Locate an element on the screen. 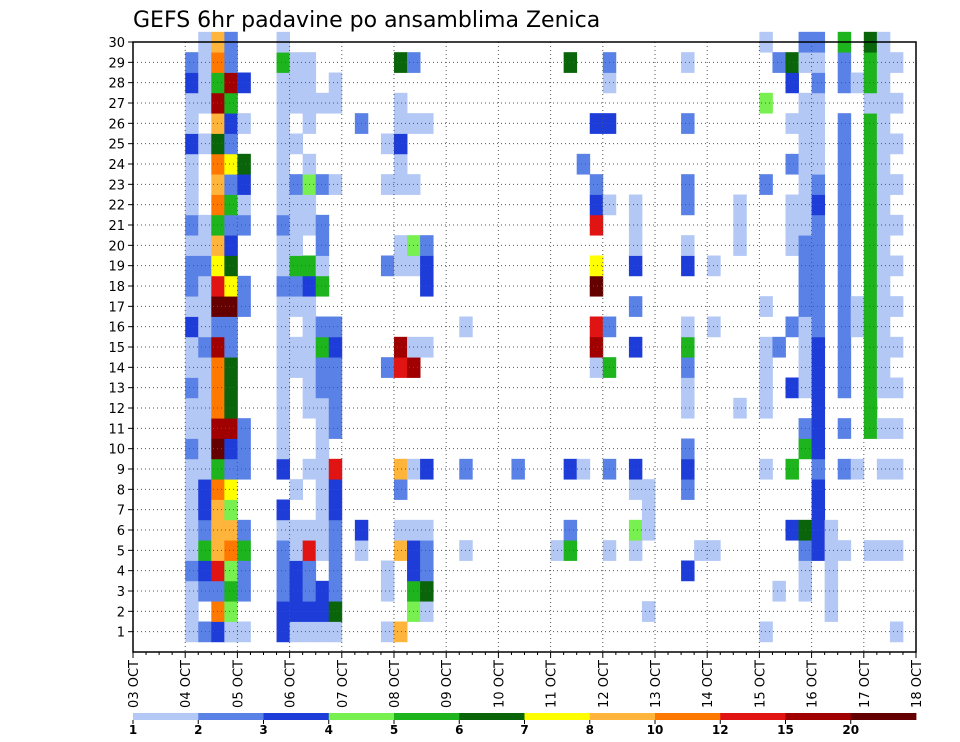 The width and height of the screenshot is (960, 742). y-tick-label: 4 is located at coordinates (121, 572).